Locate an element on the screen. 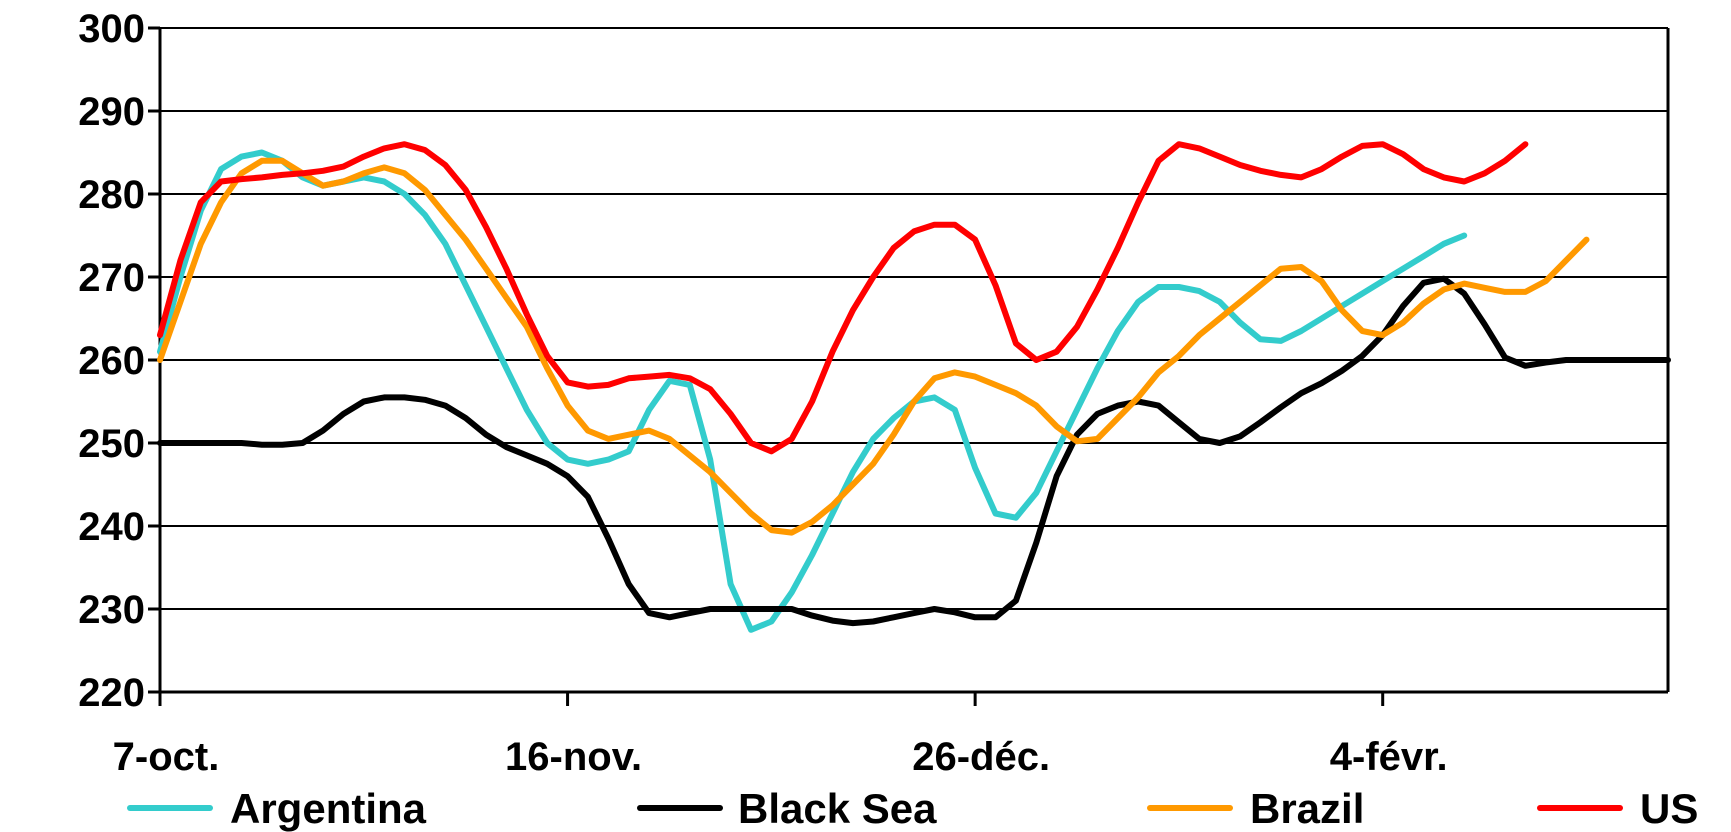 The width and height of the screenshot is (1731, 832). x-tick-label: 26-déc. is located at coordinates (981, 757).